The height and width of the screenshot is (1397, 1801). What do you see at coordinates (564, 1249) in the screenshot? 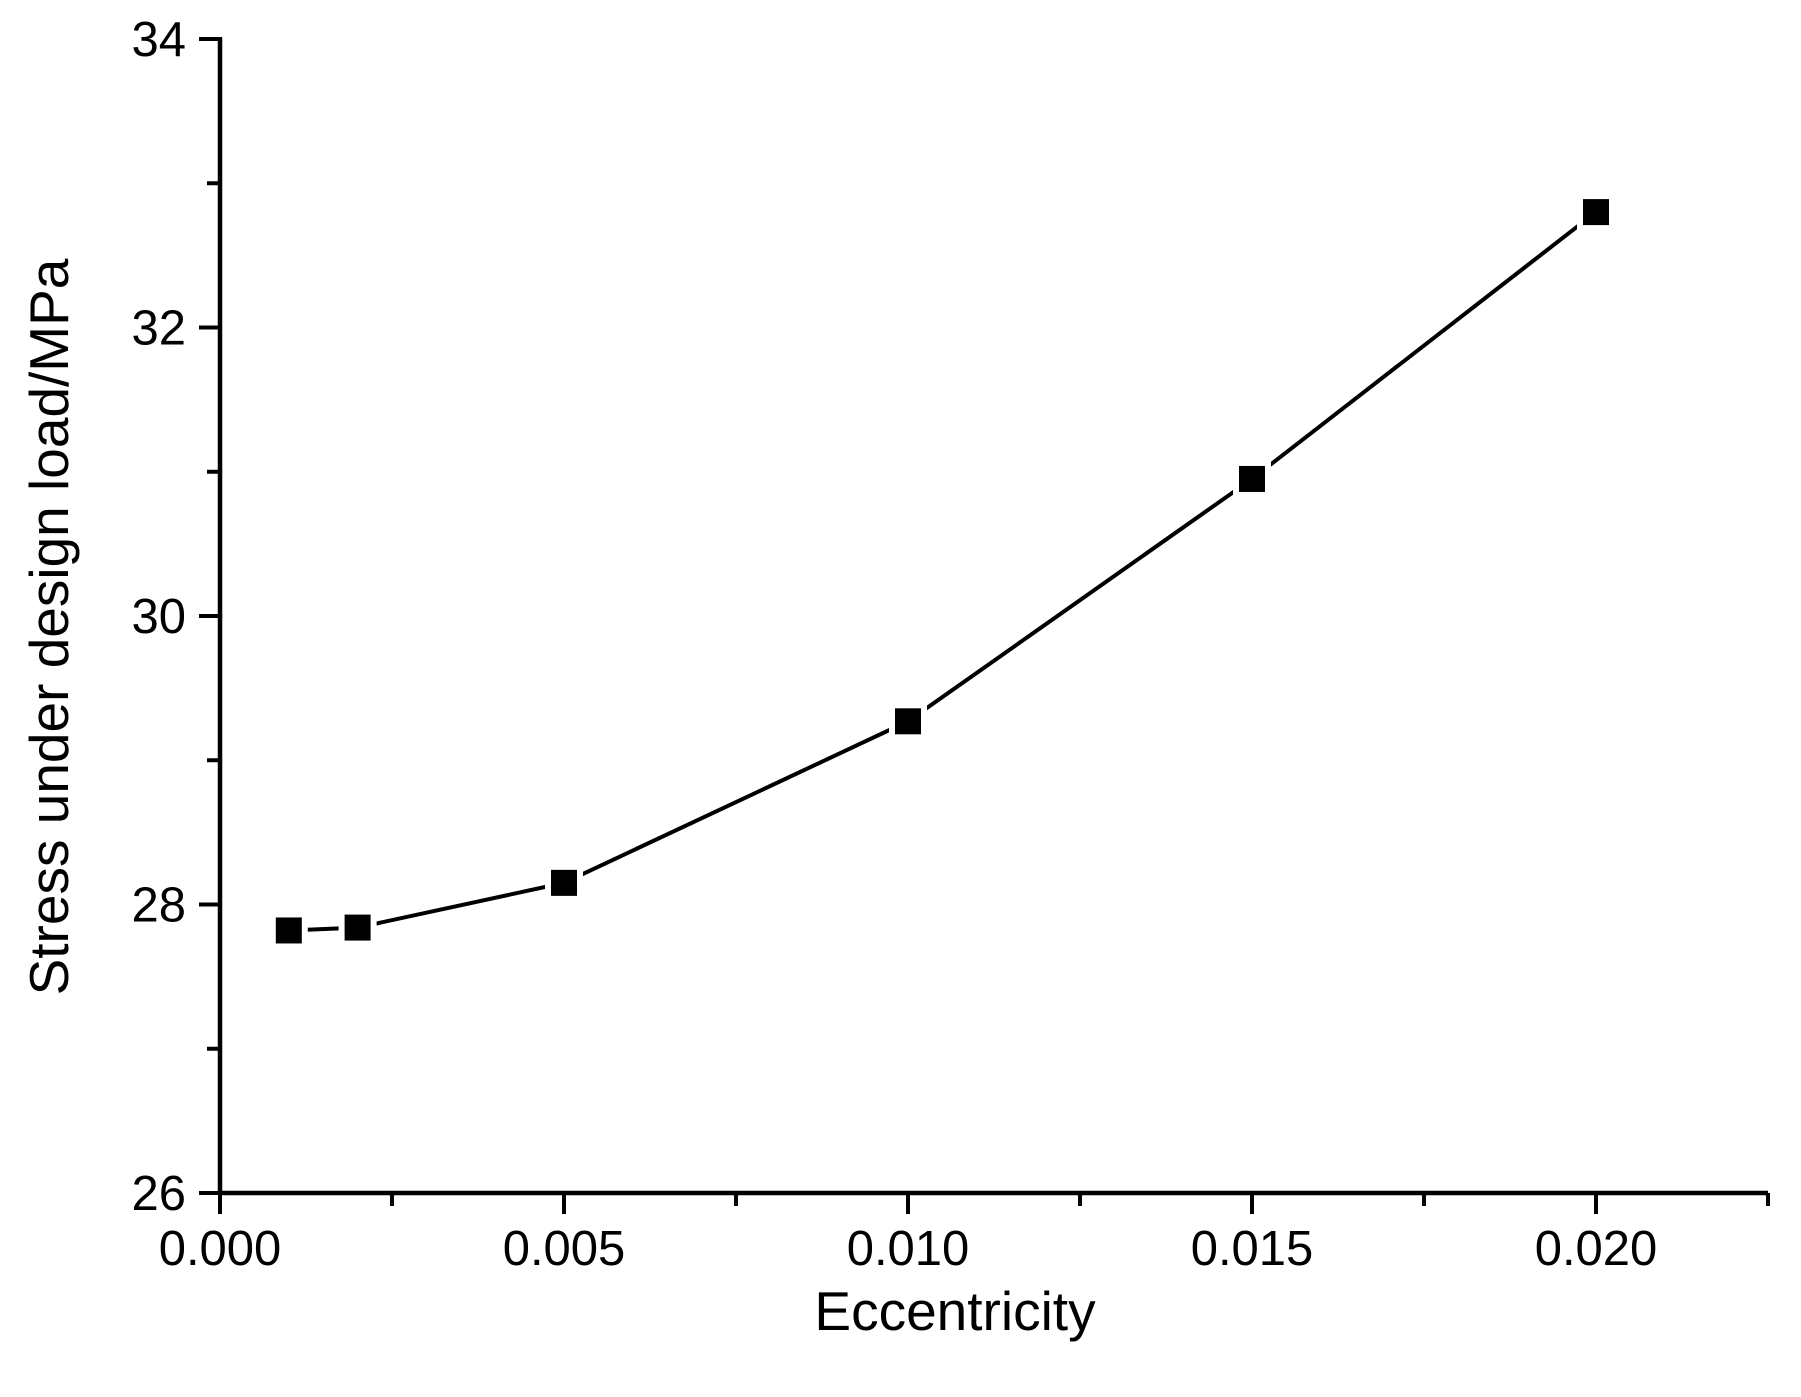
I see `x-tick-label: 0.005` at bounding box center [564, 1249].